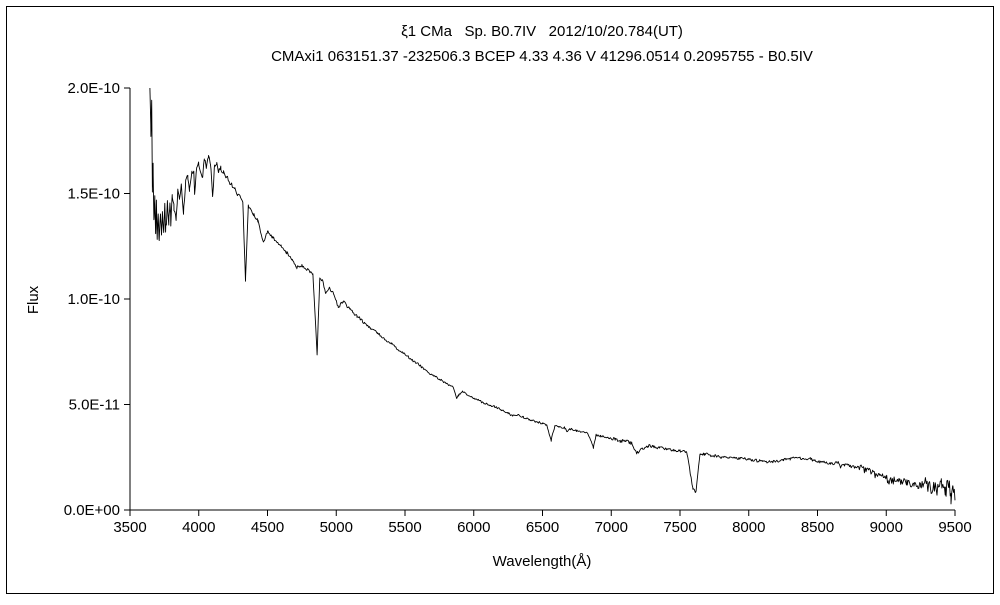 Image resolution: width=1000 pixels, height=605 pixels. Describe the element at coordinates (129, 527) in the screenshot. I see `x-tick-label: 3500` at that location.